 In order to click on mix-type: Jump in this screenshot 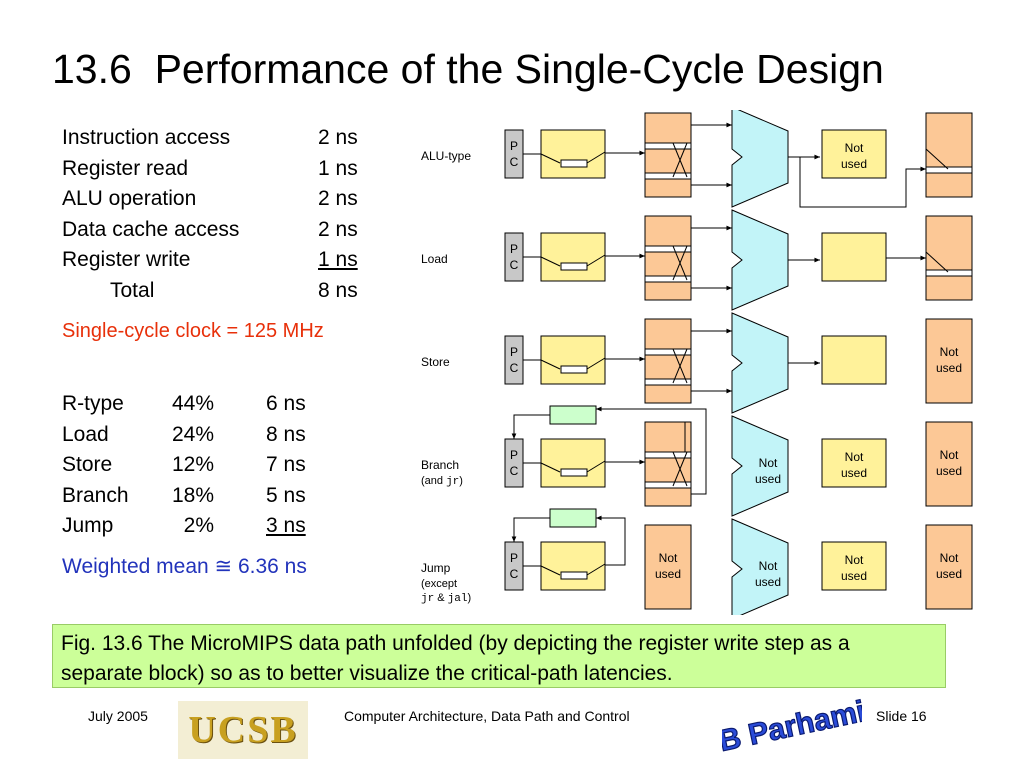, I will do `click(88, 526)`.